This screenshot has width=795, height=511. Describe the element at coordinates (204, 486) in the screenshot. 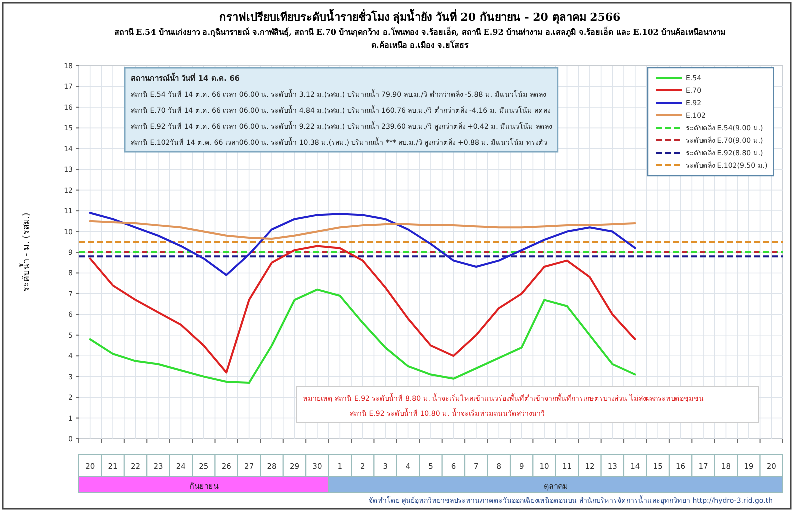

I see `text: กันยายน` at that location.